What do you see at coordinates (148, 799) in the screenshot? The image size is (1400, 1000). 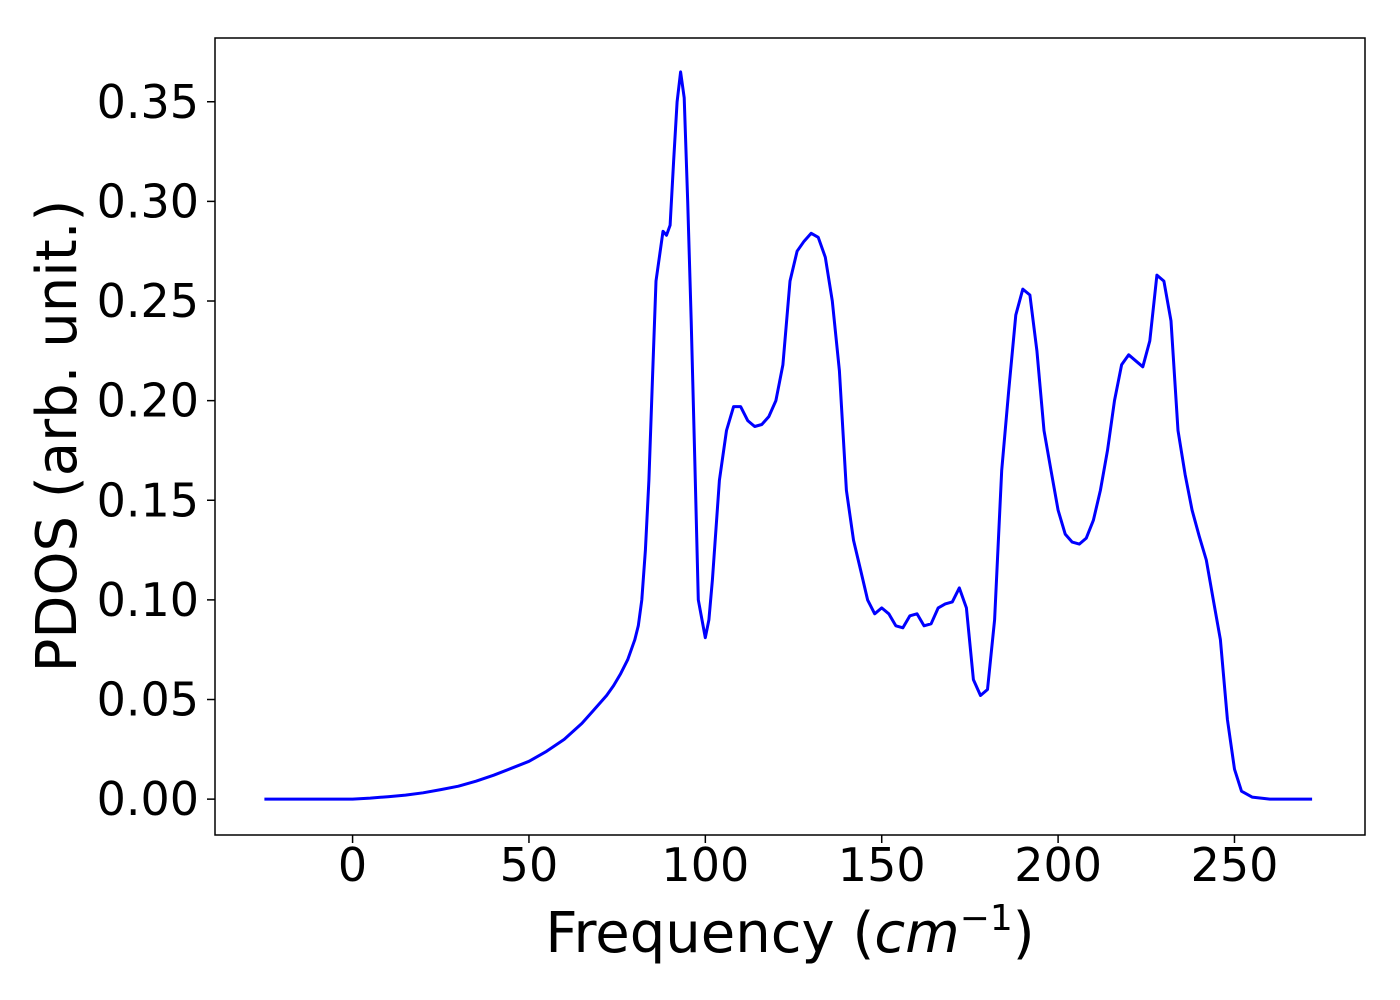 I see `y-tick-label: 0.00` at bounding box center [148, 799].